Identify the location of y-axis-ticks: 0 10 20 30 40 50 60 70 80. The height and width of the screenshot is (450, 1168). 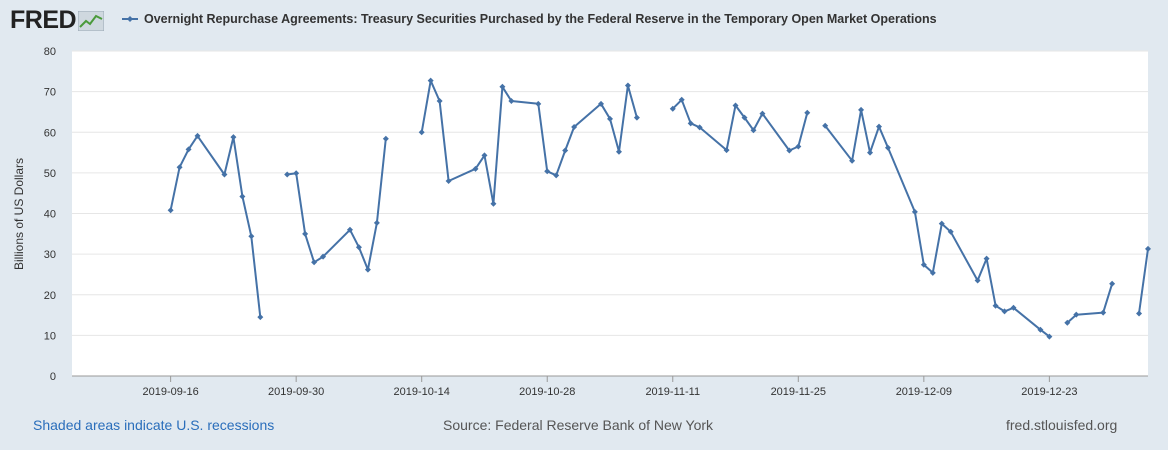
(50, 214).